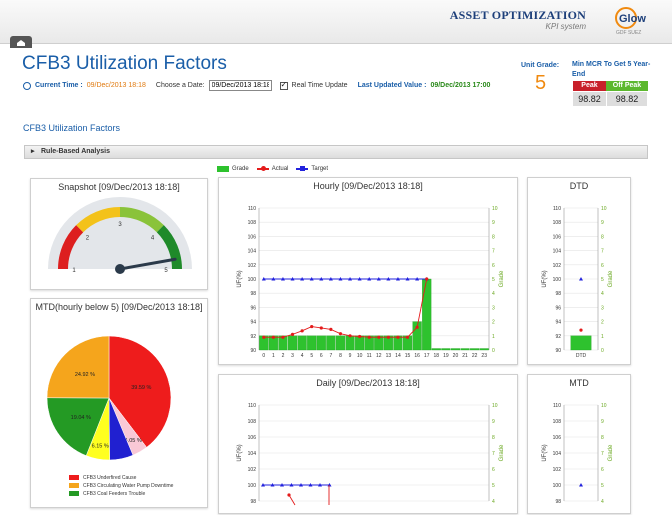 This screenshot has height=515, width=672. Describe the element at coordinates (88, 238) in the screenshot. I see `gauge-tick-label: 2` at that location.